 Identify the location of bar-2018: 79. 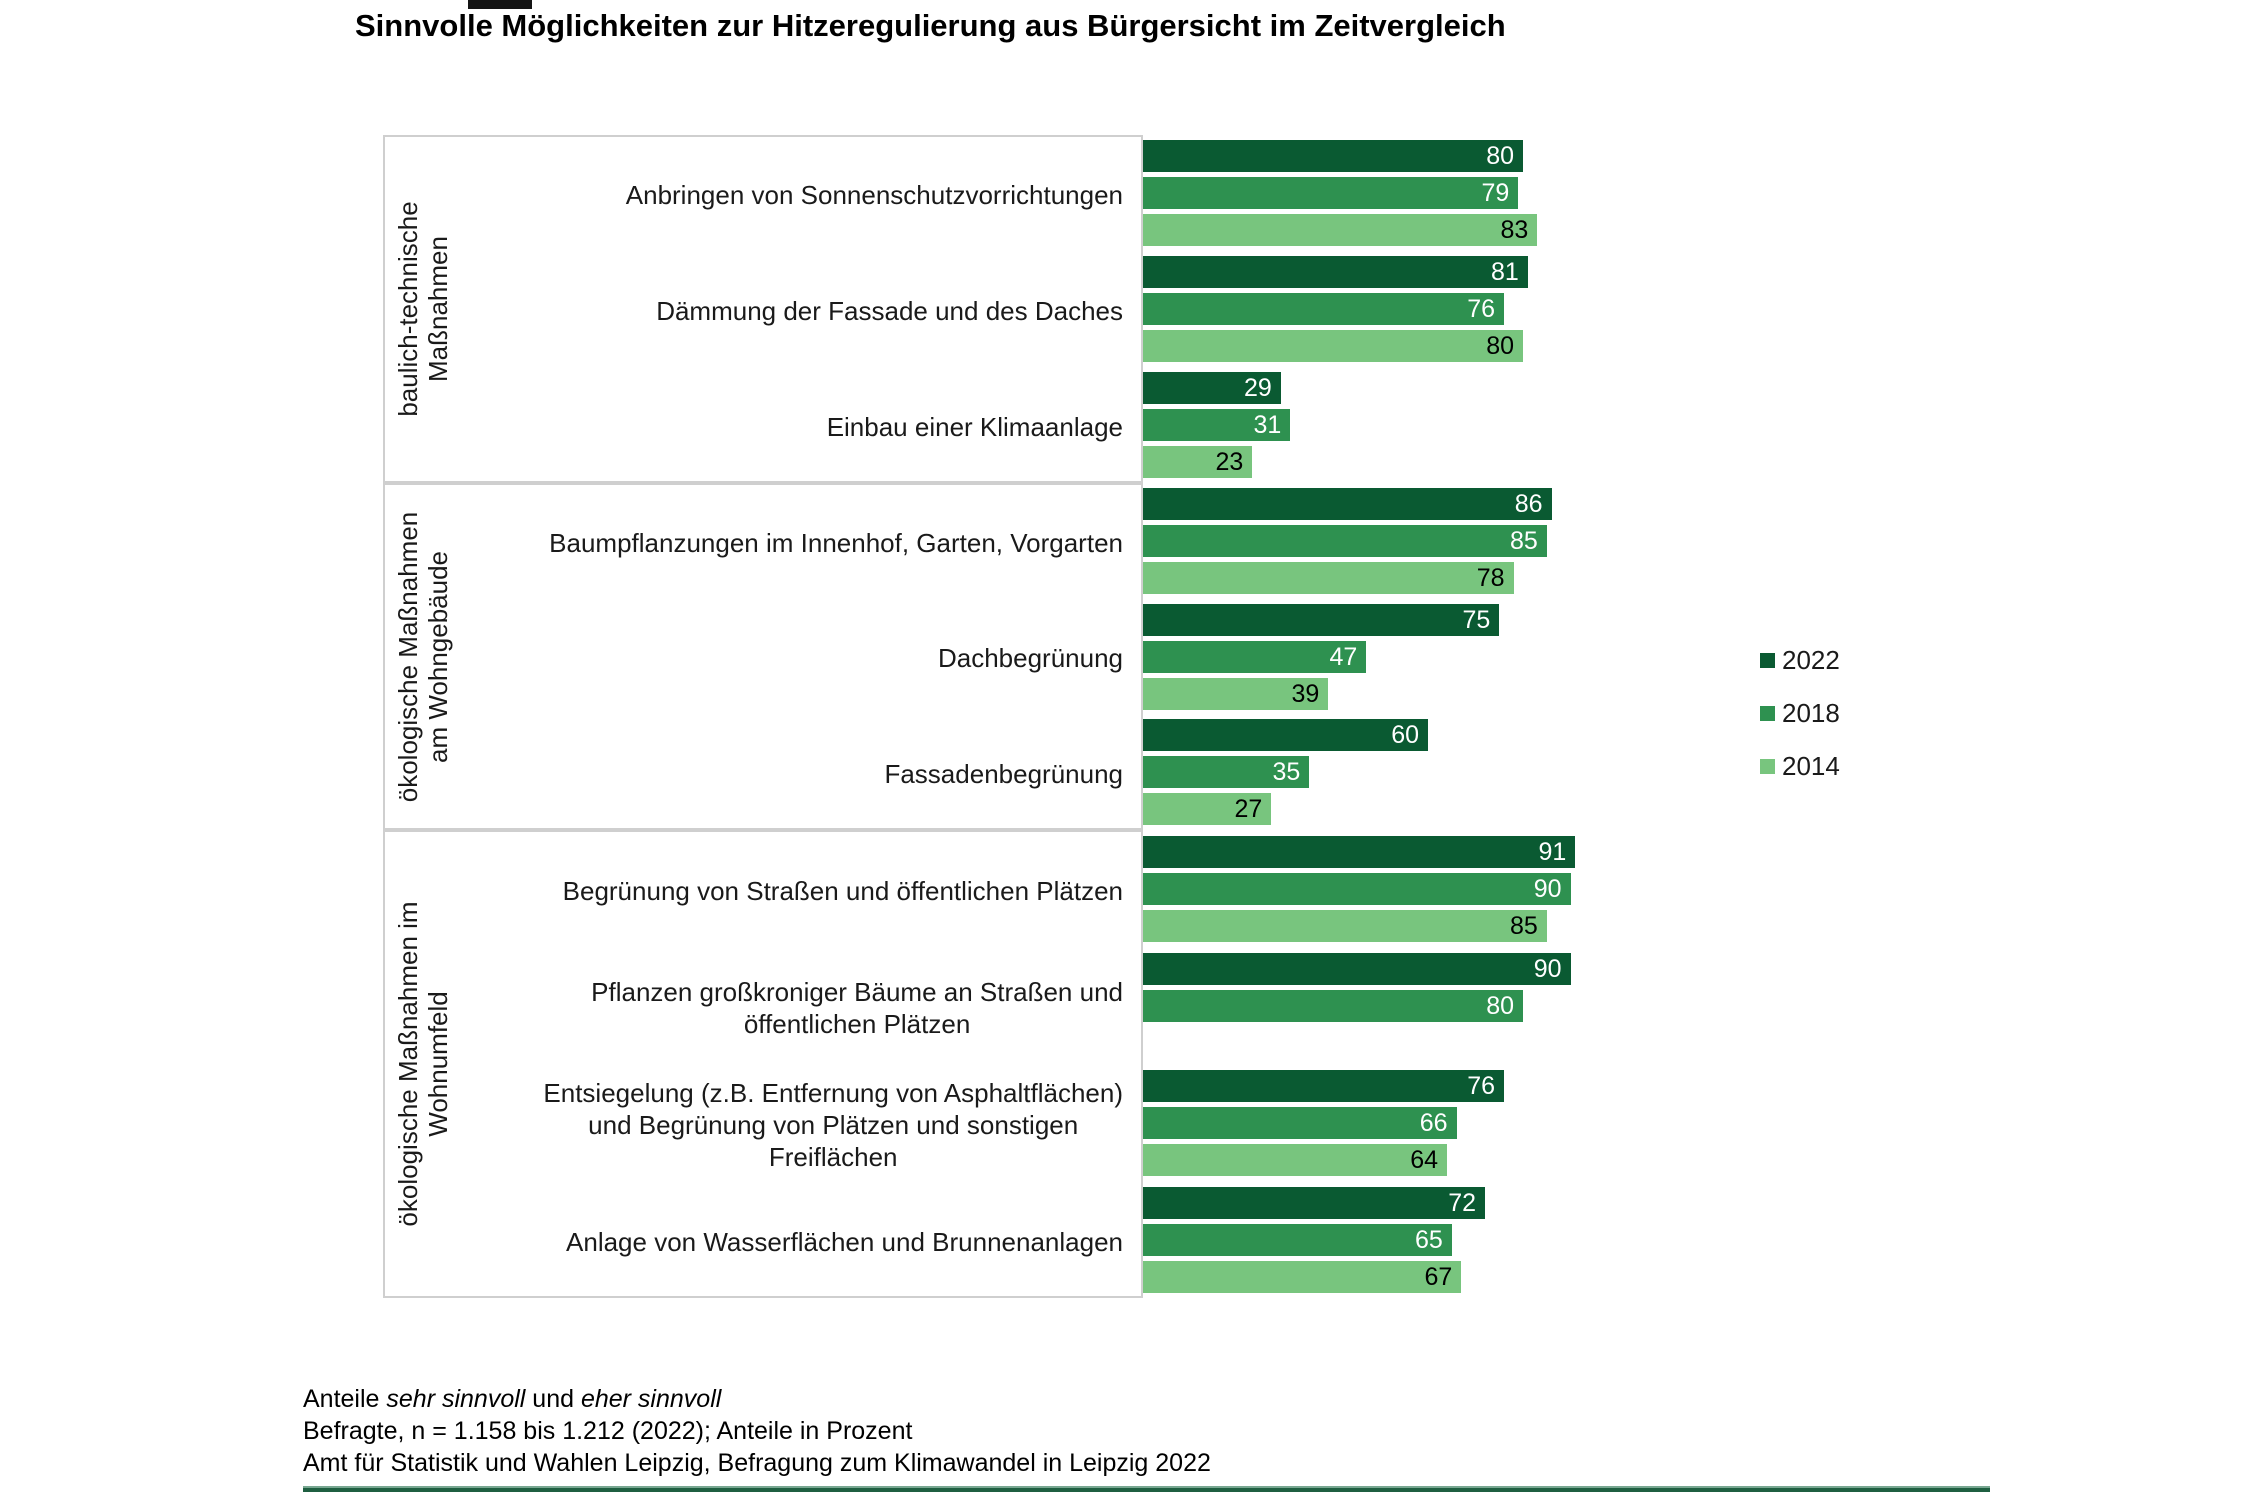
(1331, 193).